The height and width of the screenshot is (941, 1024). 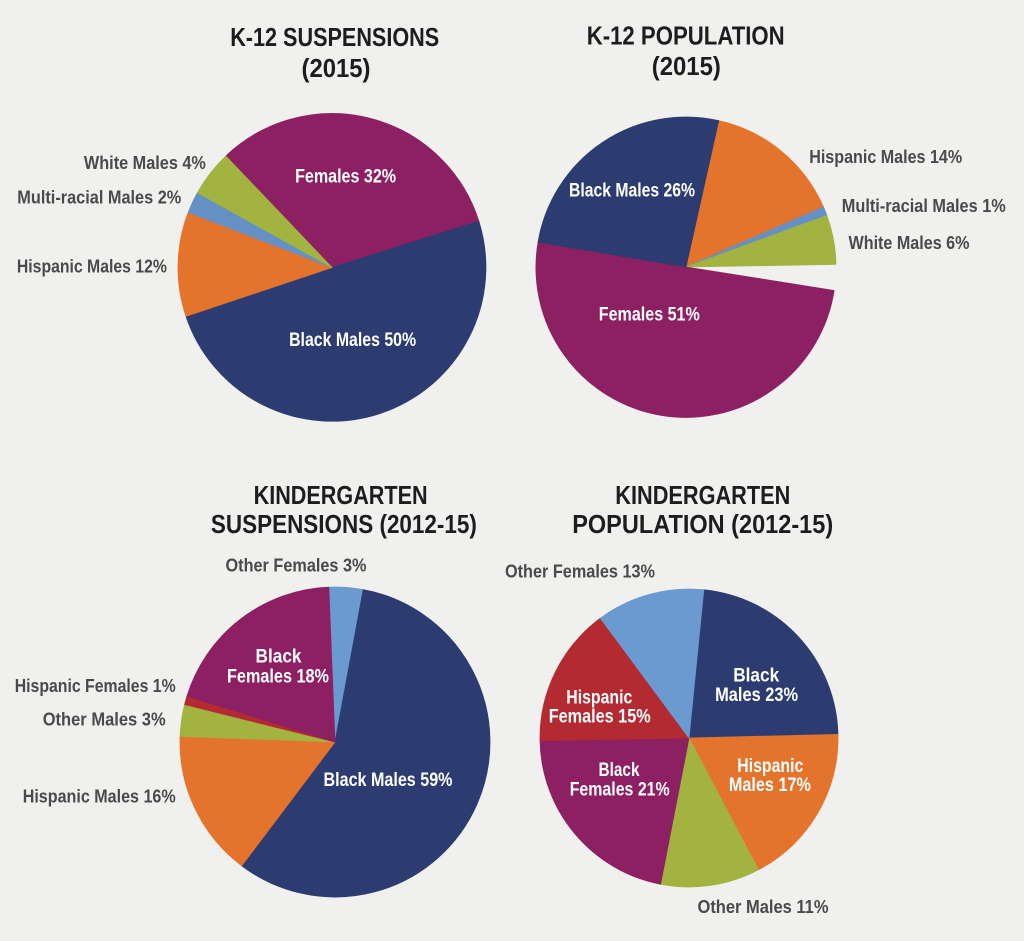 What do you see at coordinates (92, 266) in the screenshot?
I see `svg-text: Hispanic Males 12%` at bounding box center [92, 266].